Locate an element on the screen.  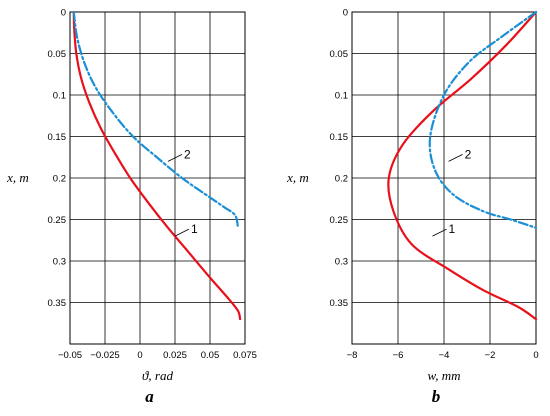
panel-label: b is located at coordinates (436, 396).